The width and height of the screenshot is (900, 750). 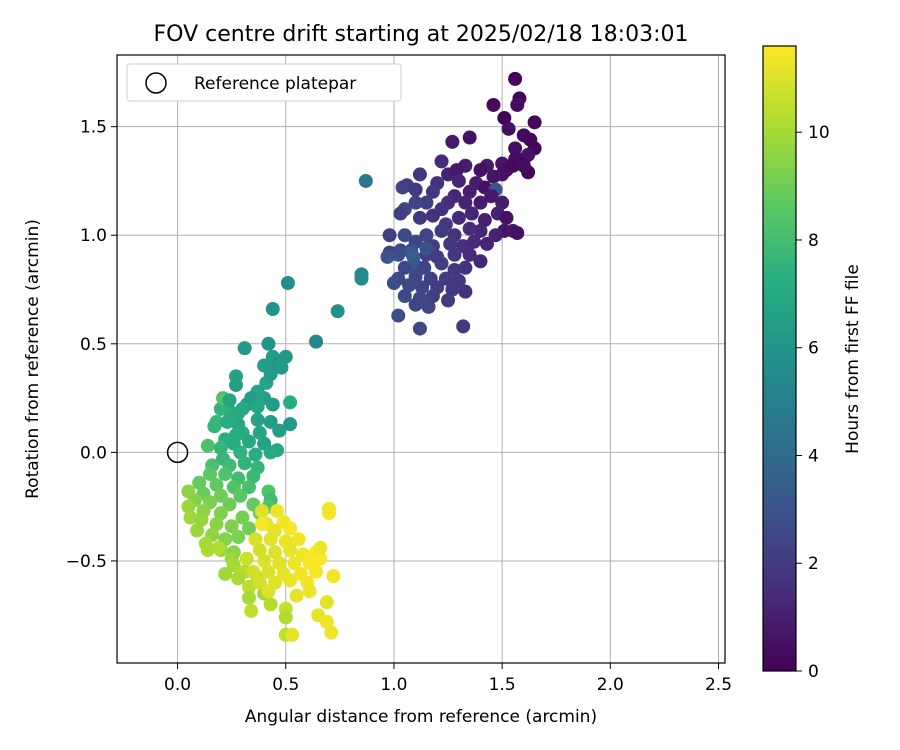 I want to click on y-tick-label: 0.0, so click(x=93, y=453).